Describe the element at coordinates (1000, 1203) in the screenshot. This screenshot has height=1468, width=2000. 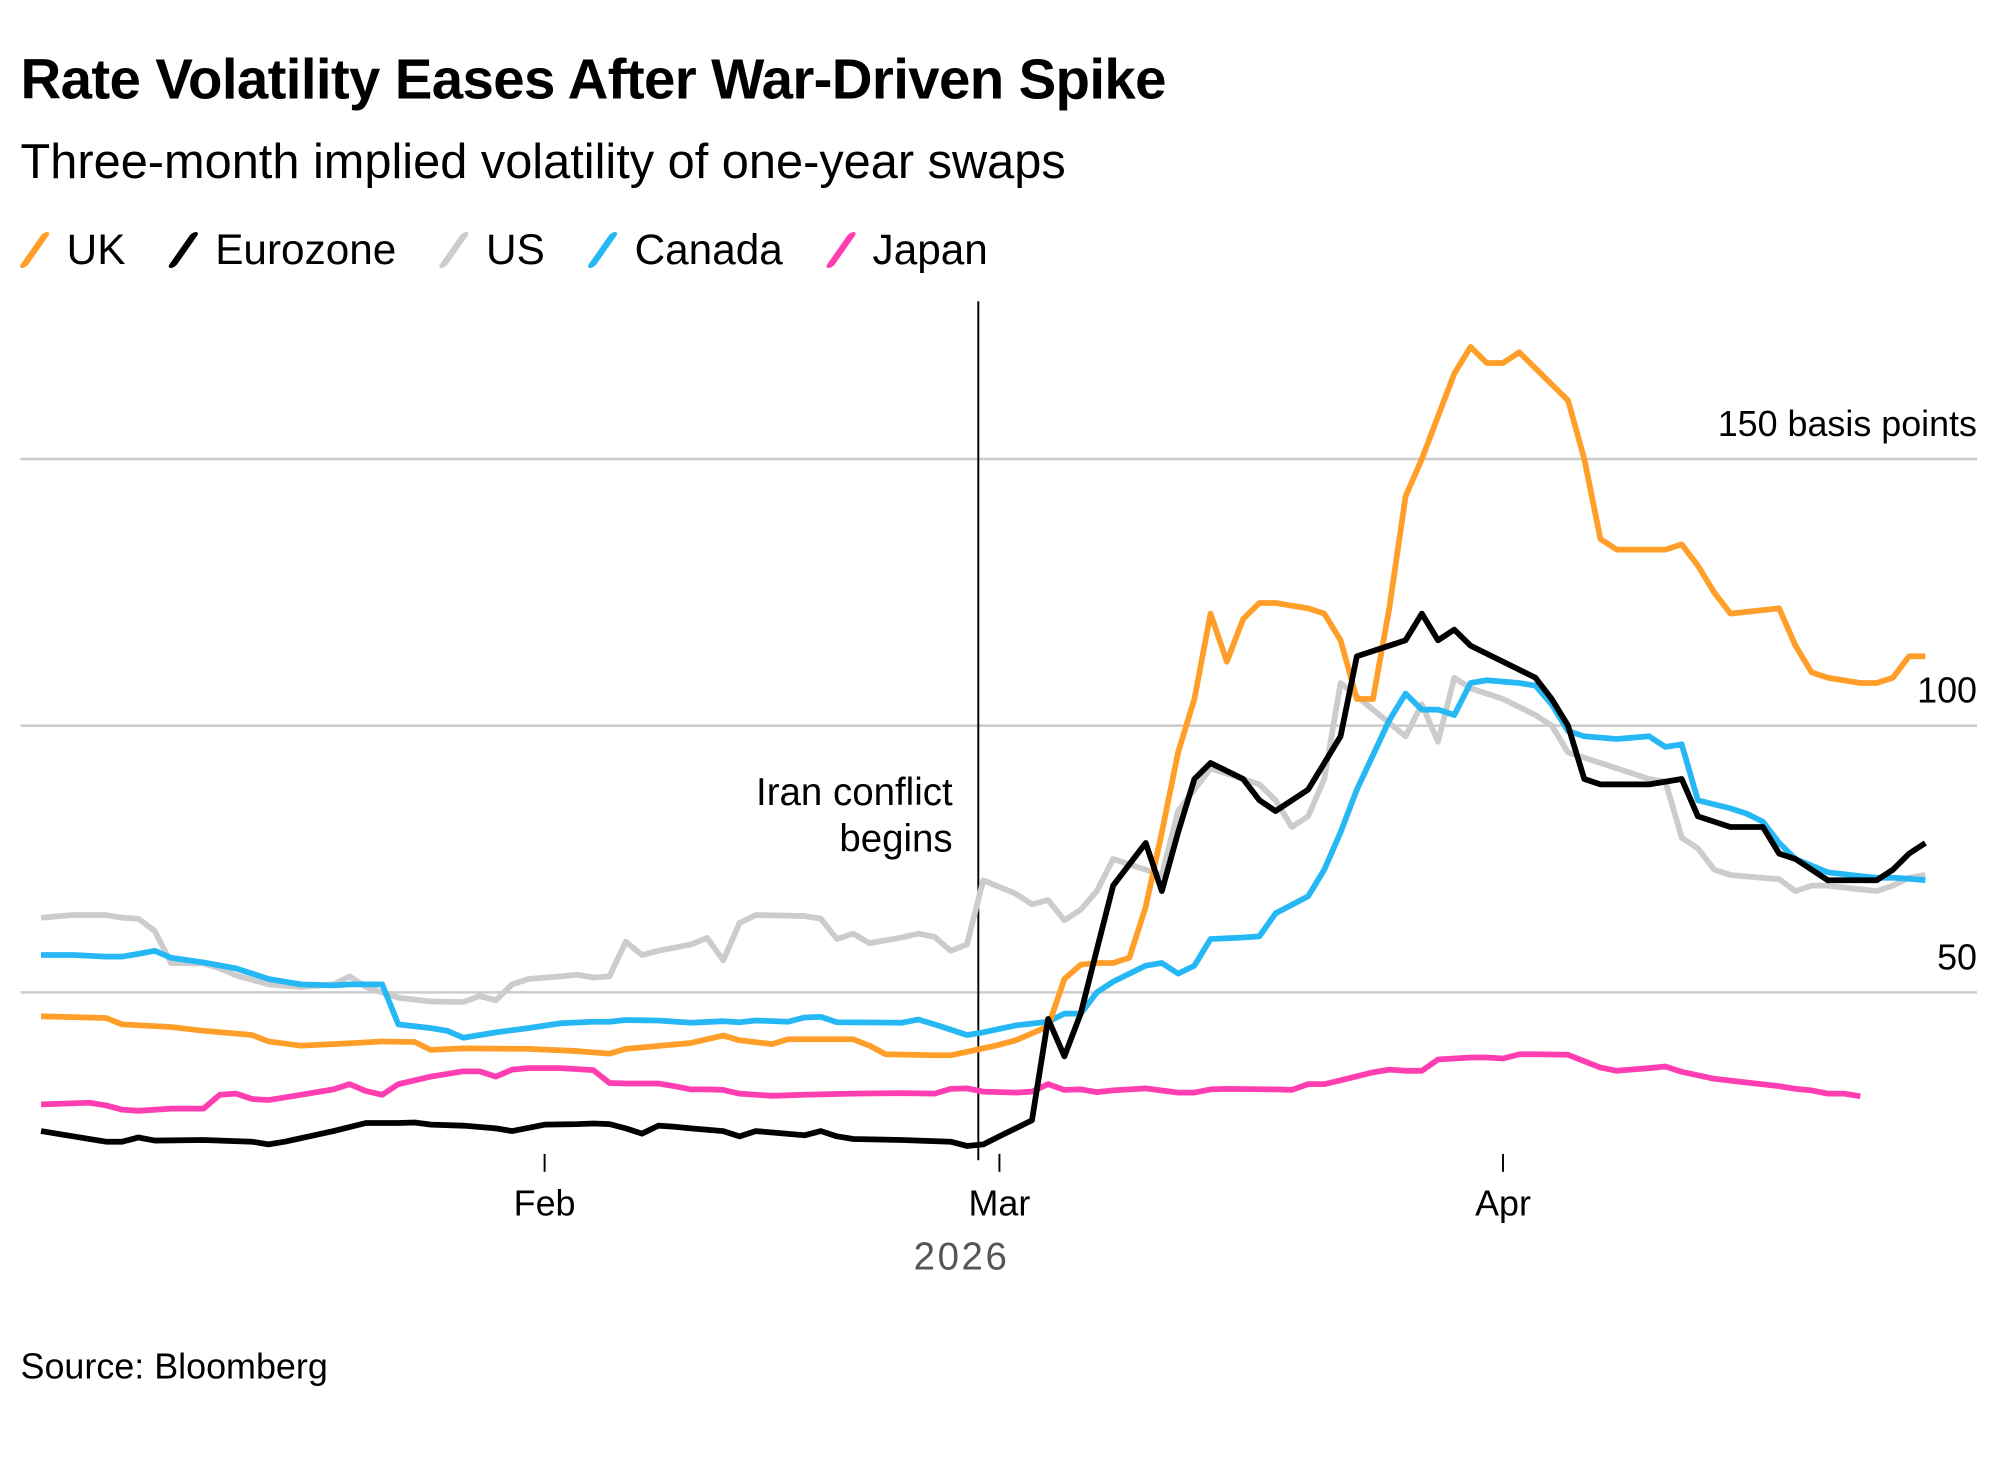
I see `x-tick-label-mar: Mar` at that location.